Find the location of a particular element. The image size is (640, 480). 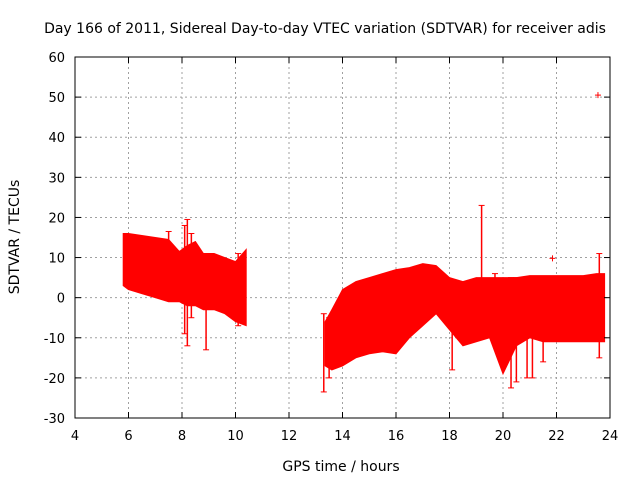

y-tick-label: -30 is located at coordinates (54, 419).